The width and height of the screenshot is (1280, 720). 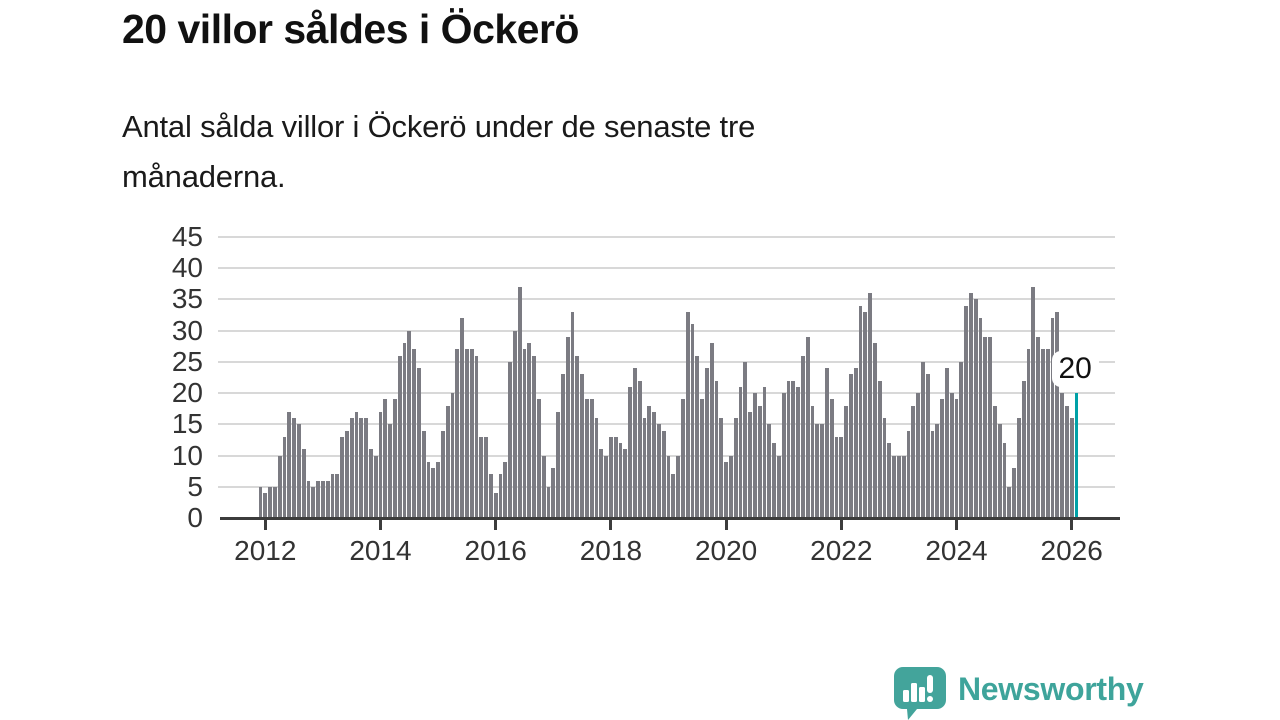 What do you see at coordinates (1076, 455) in the screenshot?
I see `highlighted-bar` at bounding box center [1076, 455].